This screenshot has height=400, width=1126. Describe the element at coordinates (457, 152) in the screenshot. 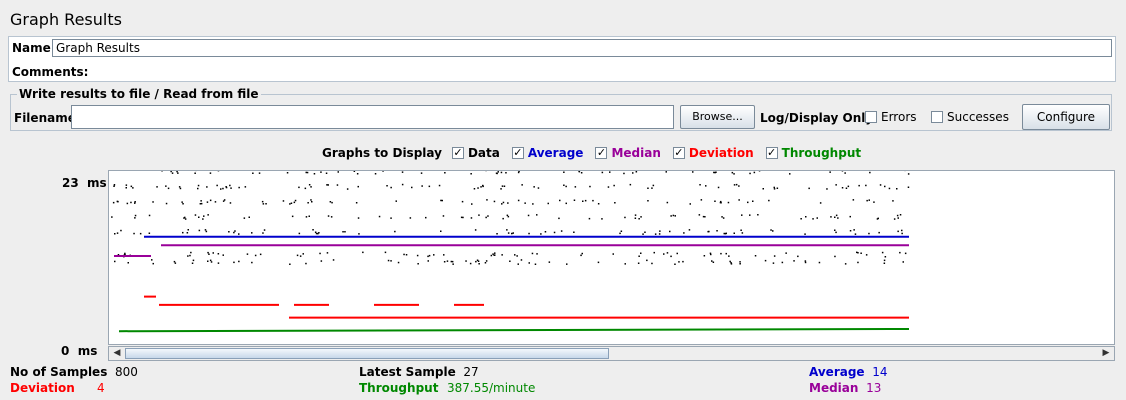

I see `data-checkbox: ✓` at that location.